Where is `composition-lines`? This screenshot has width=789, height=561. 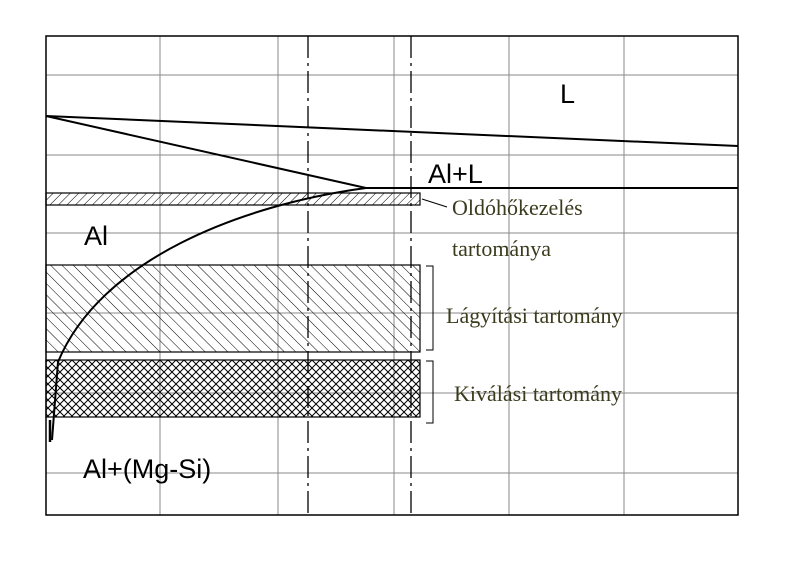 composition-lines is located at coordinates (359, 275).